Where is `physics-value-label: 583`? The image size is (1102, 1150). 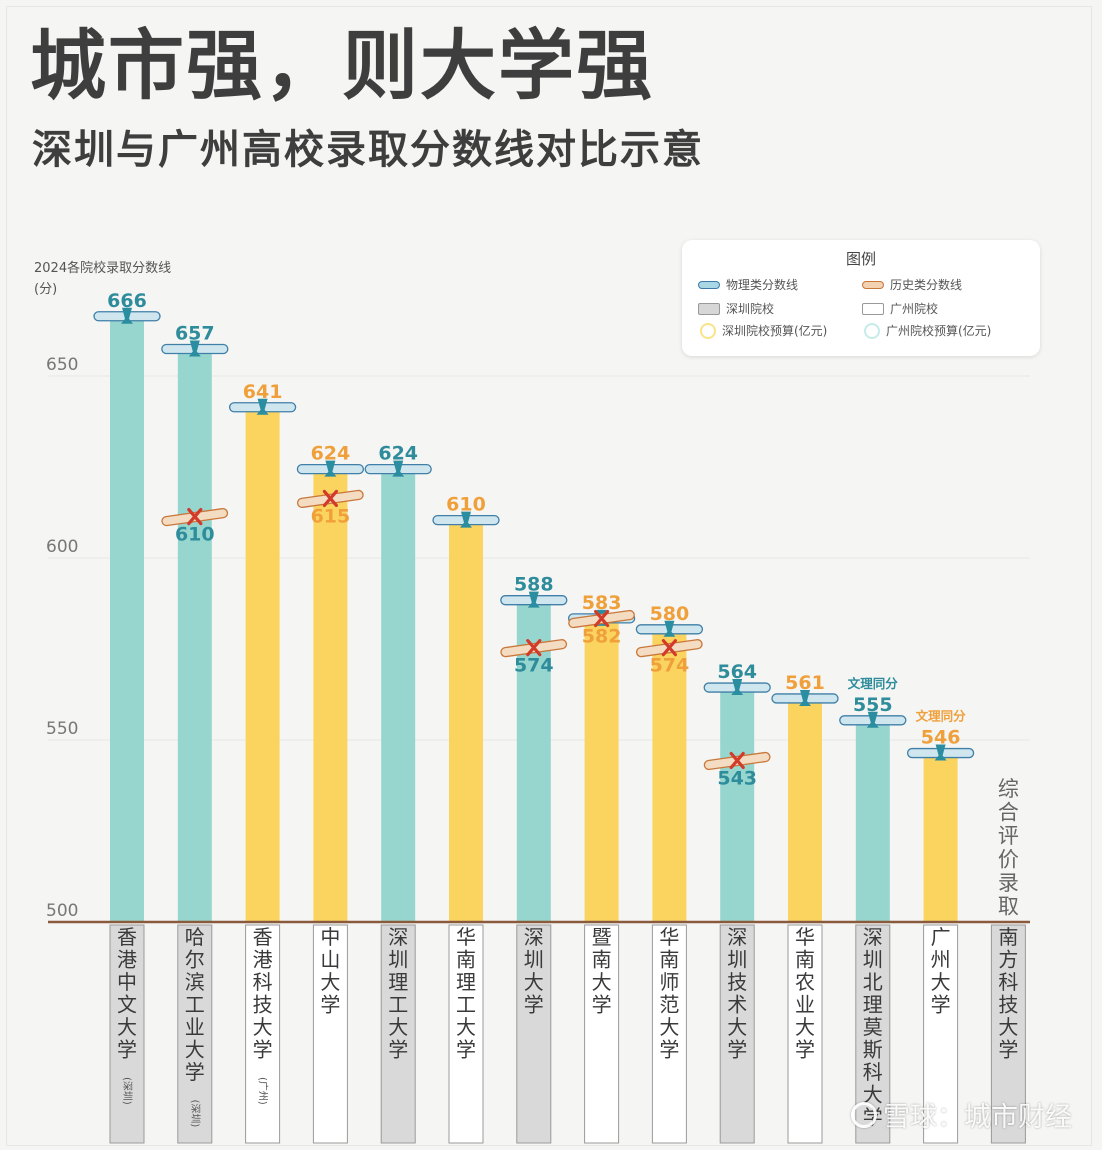 physics-value-label: 583 is located at coordinates (602, 603).